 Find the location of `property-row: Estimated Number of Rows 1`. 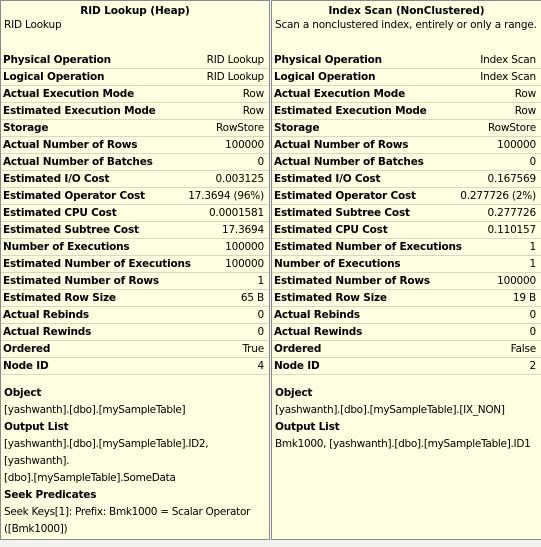

property-row: Estimated Number of Rows 1 is located at coordinates (135, 281).